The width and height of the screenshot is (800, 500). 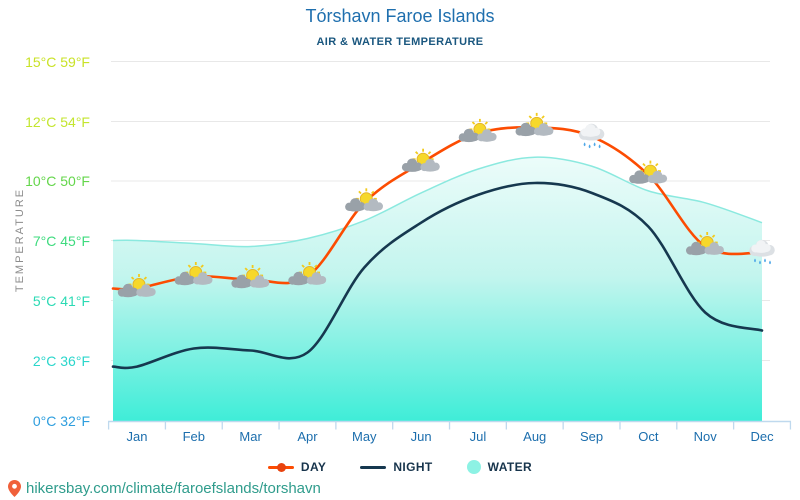 I want to click on month-label: Sep, so click(x=591, y=436).